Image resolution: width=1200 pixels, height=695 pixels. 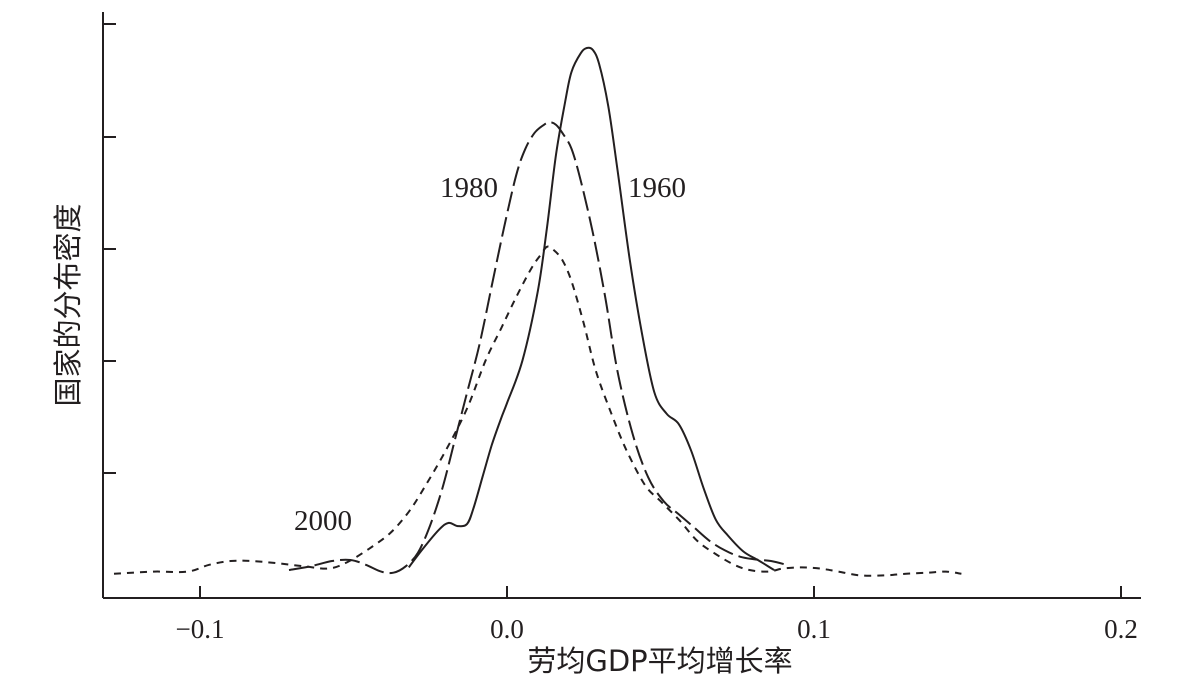 I want to click on x-tick-label: 0.2, so click(x=1121, y=629).